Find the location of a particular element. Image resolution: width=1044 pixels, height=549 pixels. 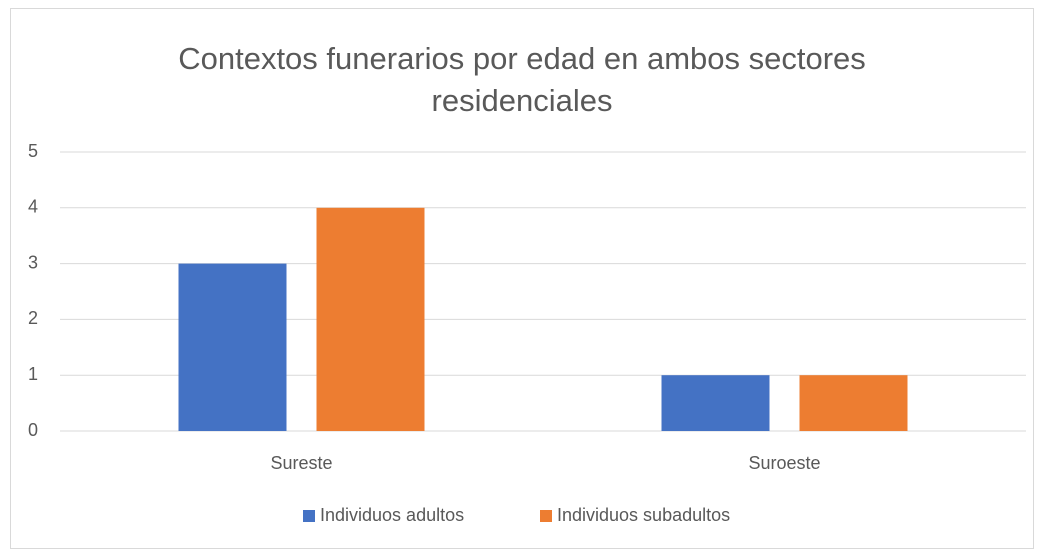

y-tick-label: 1 is located at coordinates (33, 374).